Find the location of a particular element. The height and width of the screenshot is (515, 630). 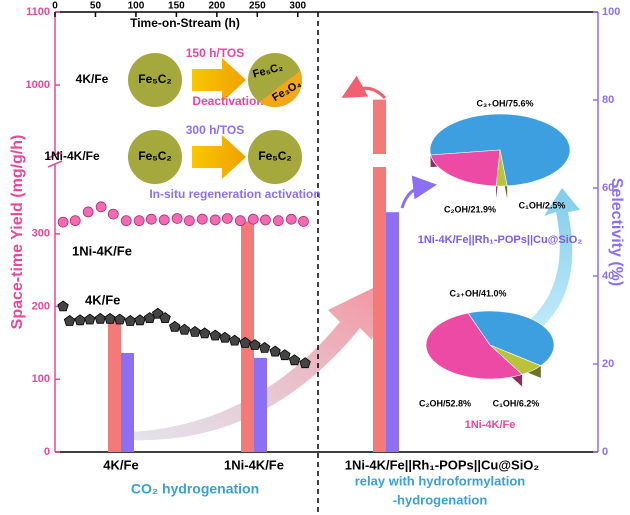

x-tick-label: 100 is located at coordinates (136, 6).